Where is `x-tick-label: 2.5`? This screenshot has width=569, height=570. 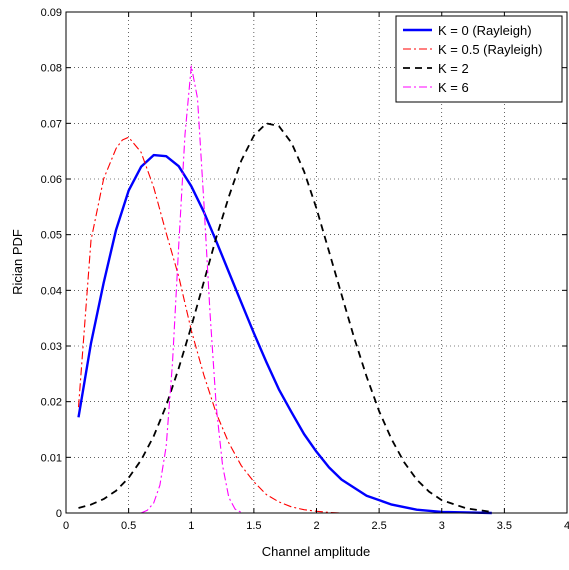 x-tick-label: 2.5 is located at coordinates (378, 526).